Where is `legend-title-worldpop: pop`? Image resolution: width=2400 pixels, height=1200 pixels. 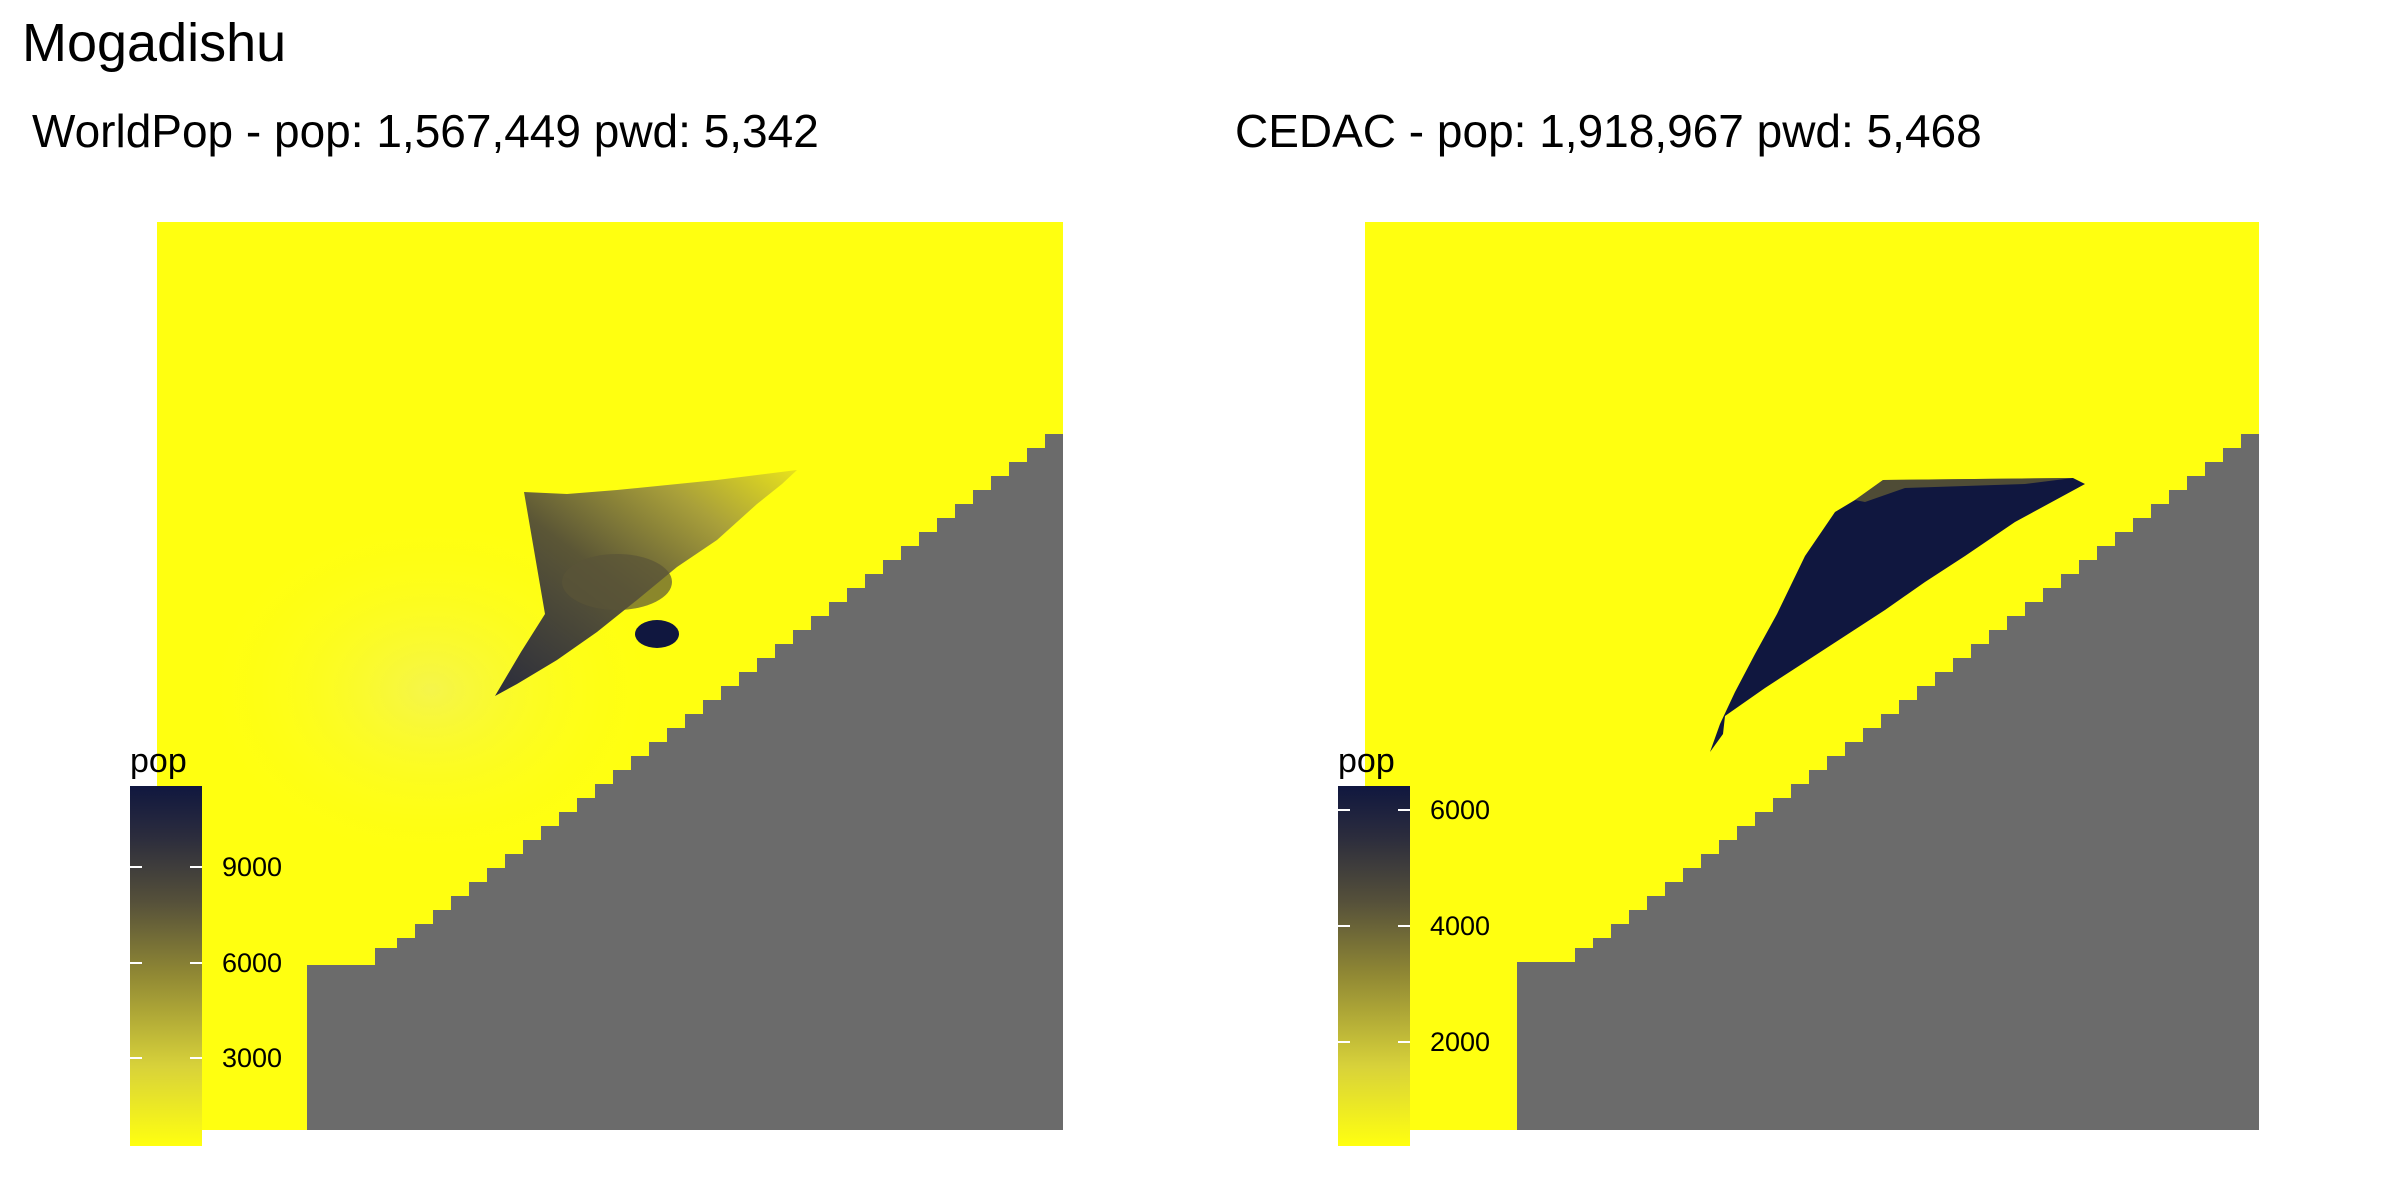 legend-title-worldpop: pop is located at coordinates (158, 761).